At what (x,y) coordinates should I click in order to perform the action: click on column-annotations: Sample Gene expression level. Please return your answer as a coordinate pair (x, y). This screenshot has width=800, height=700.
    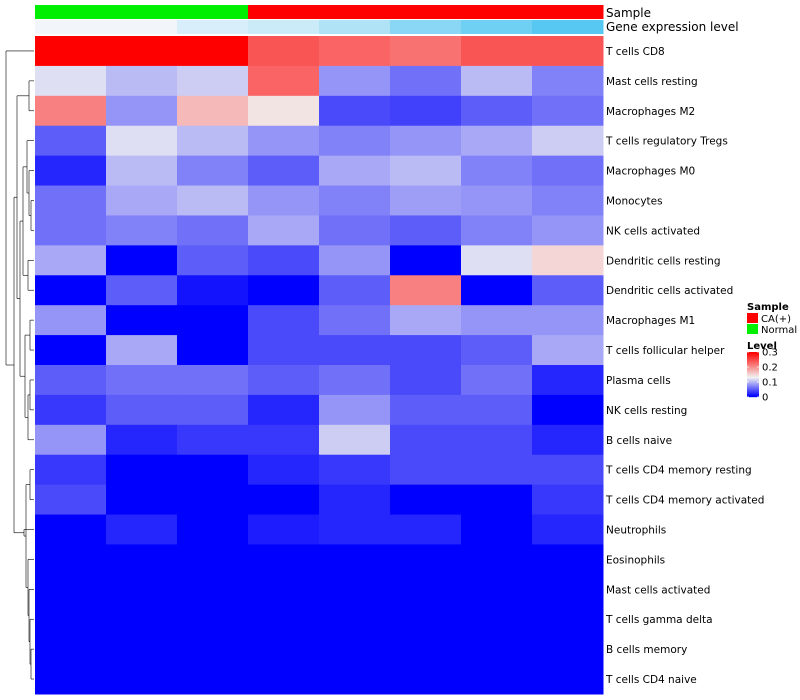
    Looking at the image, I should click on (387, 19).